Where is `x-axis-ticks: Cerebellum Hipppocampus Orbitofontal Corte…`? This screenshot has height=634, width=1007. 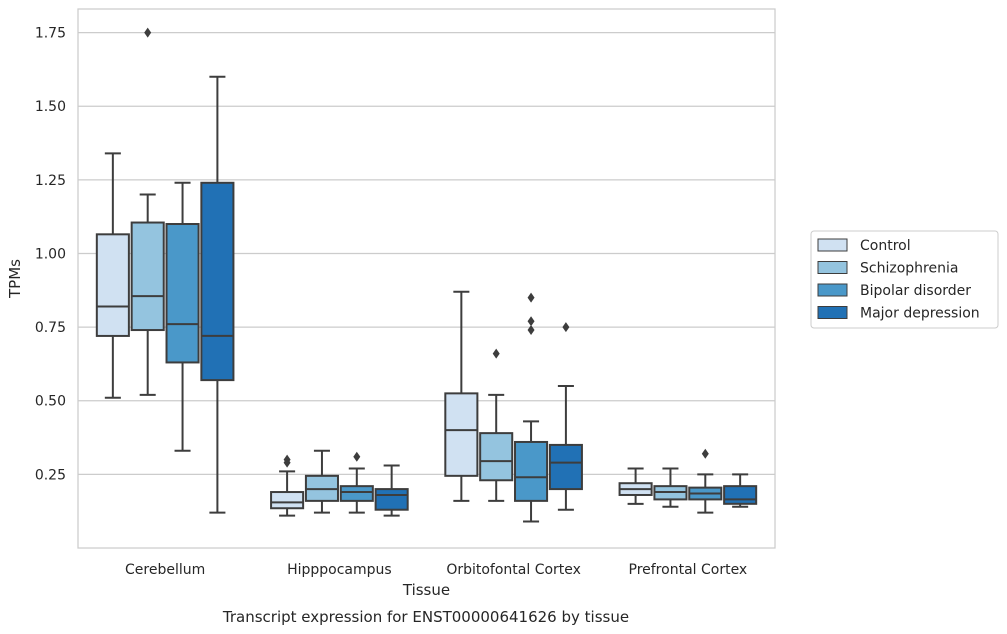 x-axis-ticks: Cerebellum Hipppocampus Orbitofontal Corte… is located at coordinates (436, 570).